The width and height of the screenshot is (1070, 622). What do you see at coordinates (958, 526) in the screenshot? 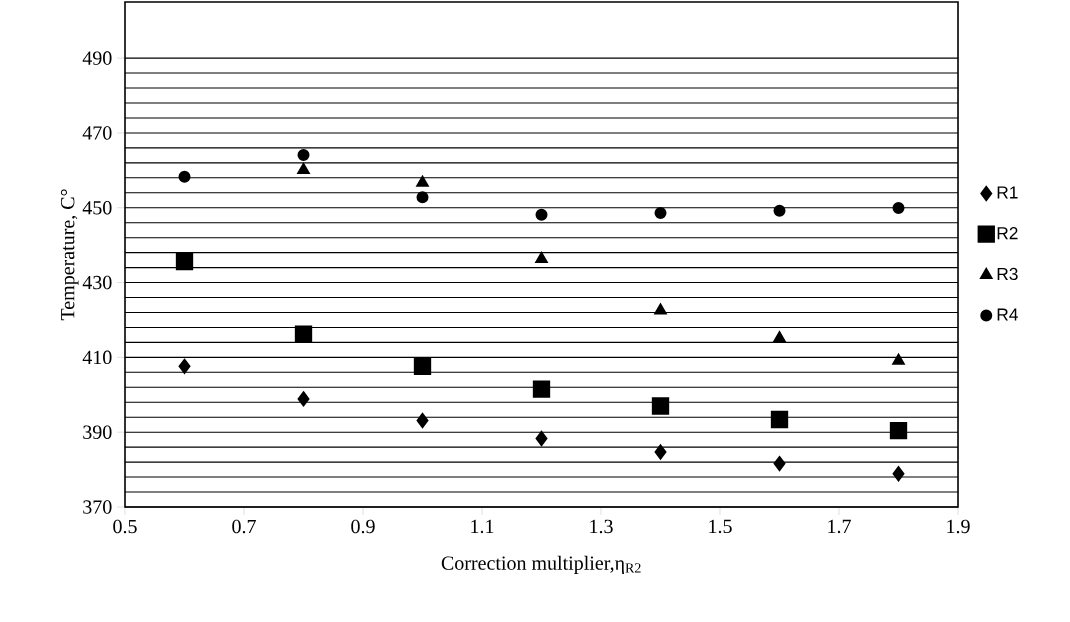
I see `x-tick-label: 1.9` at bounding box center [958, 526].